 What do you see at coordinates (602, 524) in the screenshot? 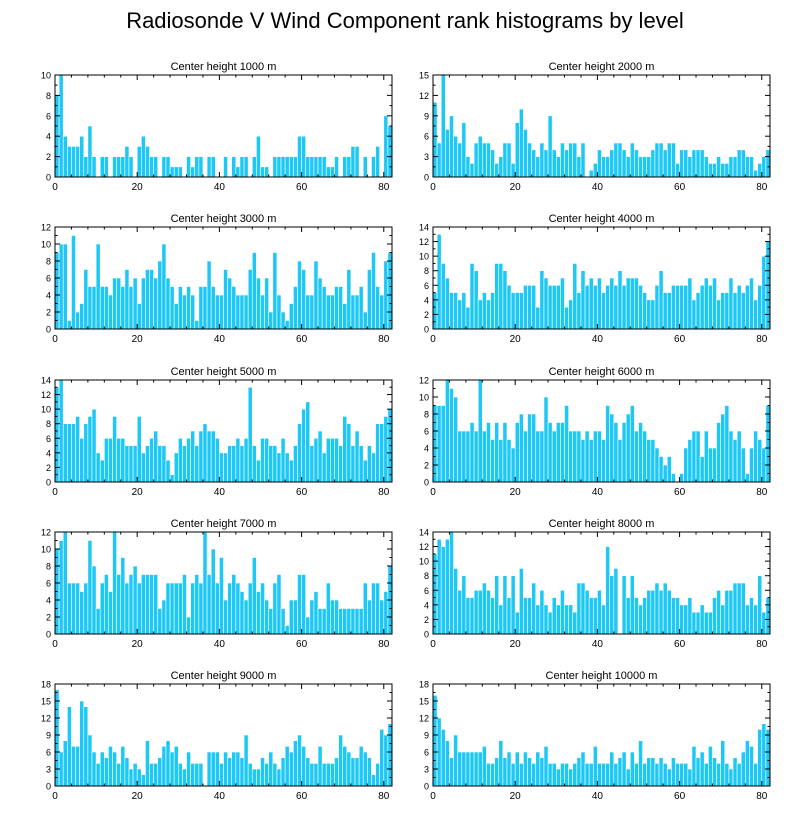
I see `panel-title: Center height 8000 m` at bounding box center [602, 524].